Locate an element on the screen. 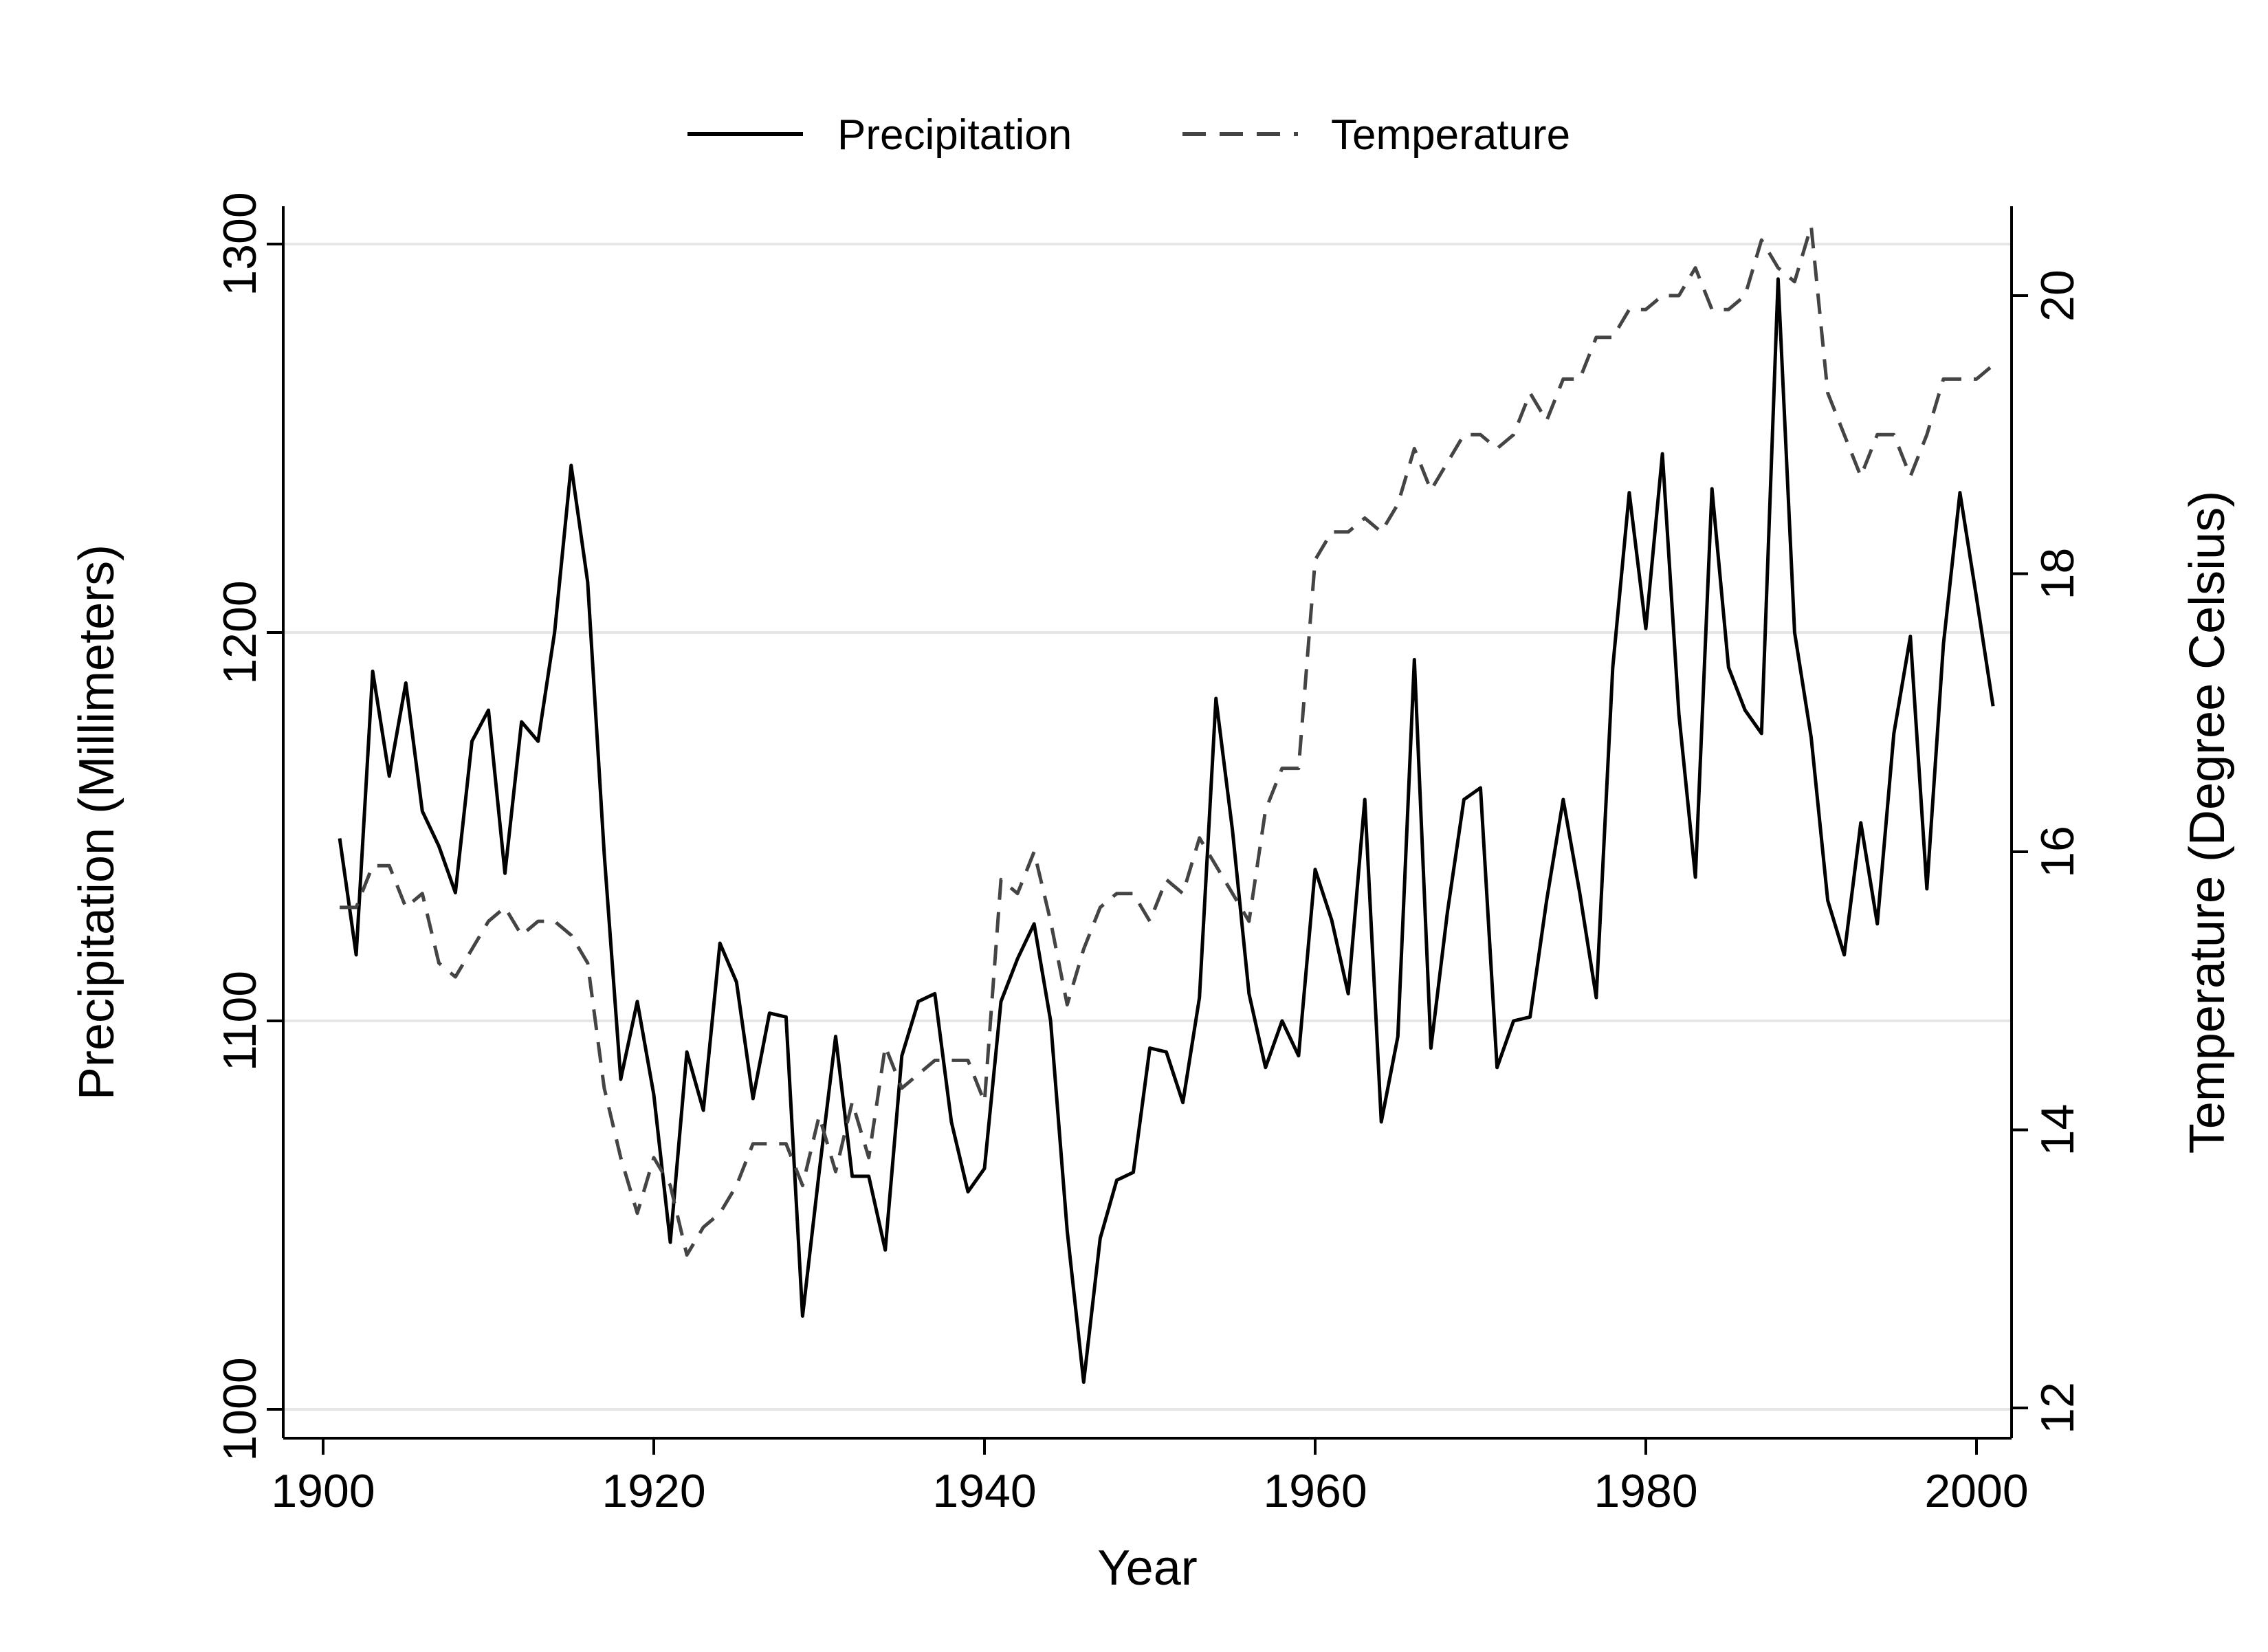  x-tick-label: 1900 is located at coordinates (323, 1491).